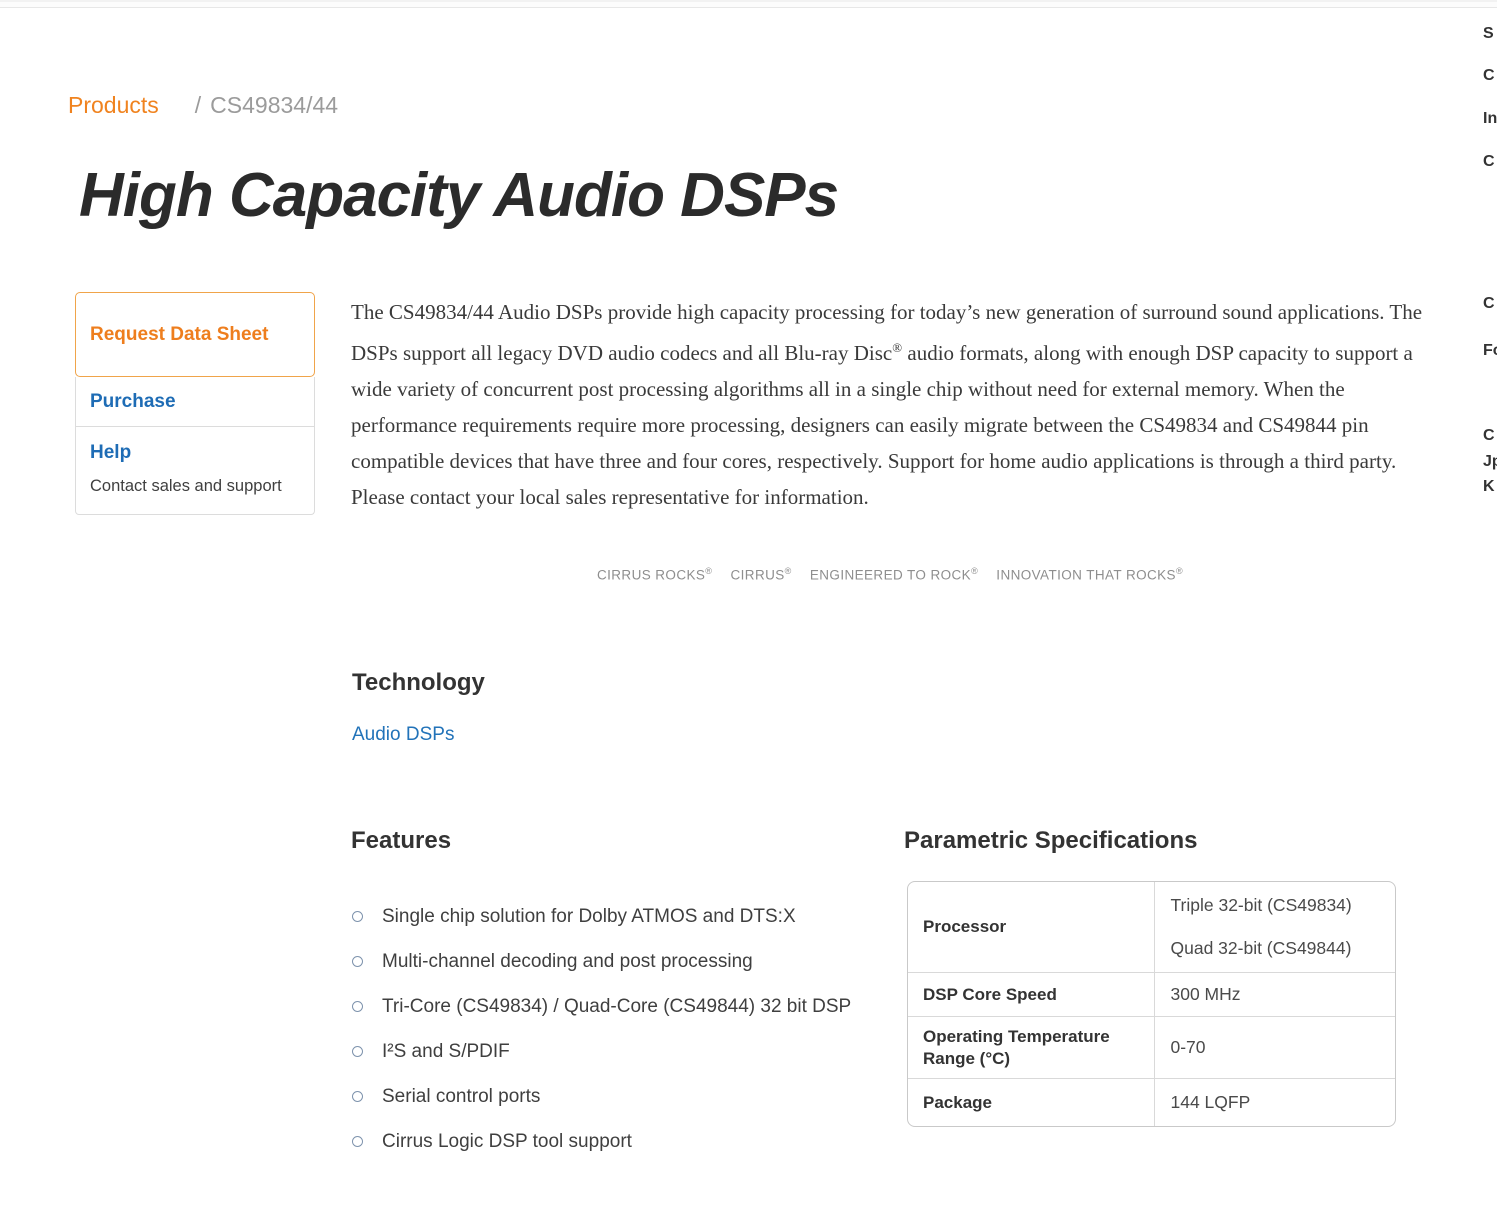  Describe the element at coordinates (748, 4) in the screenshot. I see `header-bottom-strip` at that location.